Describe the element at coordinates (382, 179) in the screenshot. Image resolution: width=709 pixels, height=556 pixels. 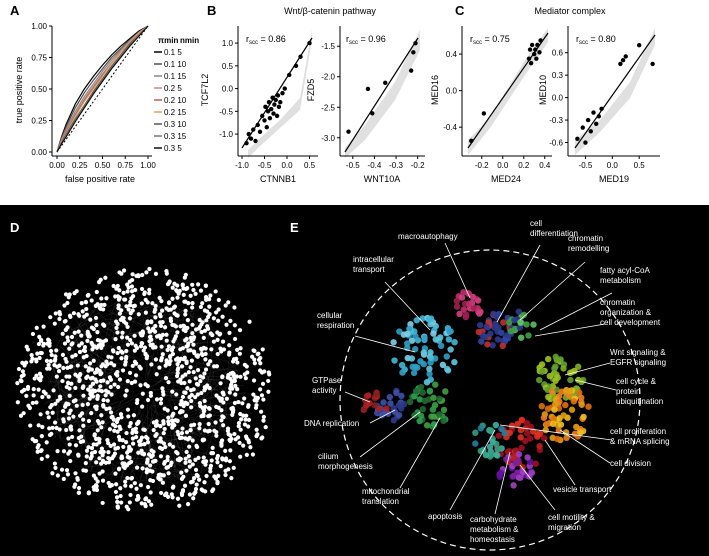
I see `br-x-label: WNT10A` at that location.